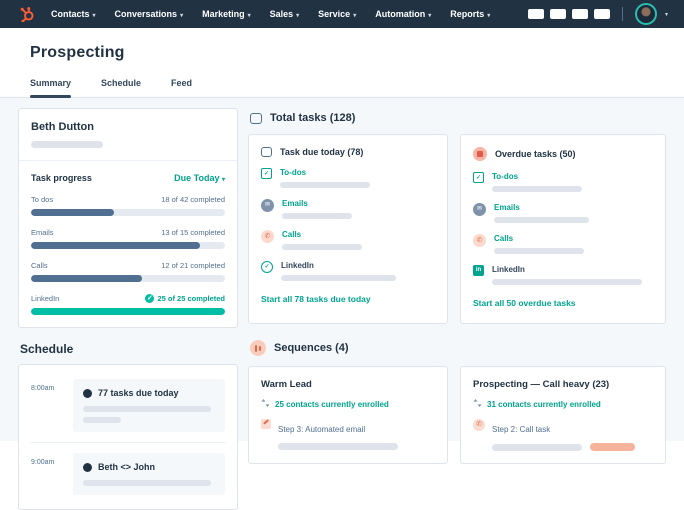 The height and width of the screenshot is (510, 684). What do you see at coordinates (128, 271) in the screenshot?
I see `progress-row-calls: Calls 12 of 21 completed` at bounding box center [128, 271].